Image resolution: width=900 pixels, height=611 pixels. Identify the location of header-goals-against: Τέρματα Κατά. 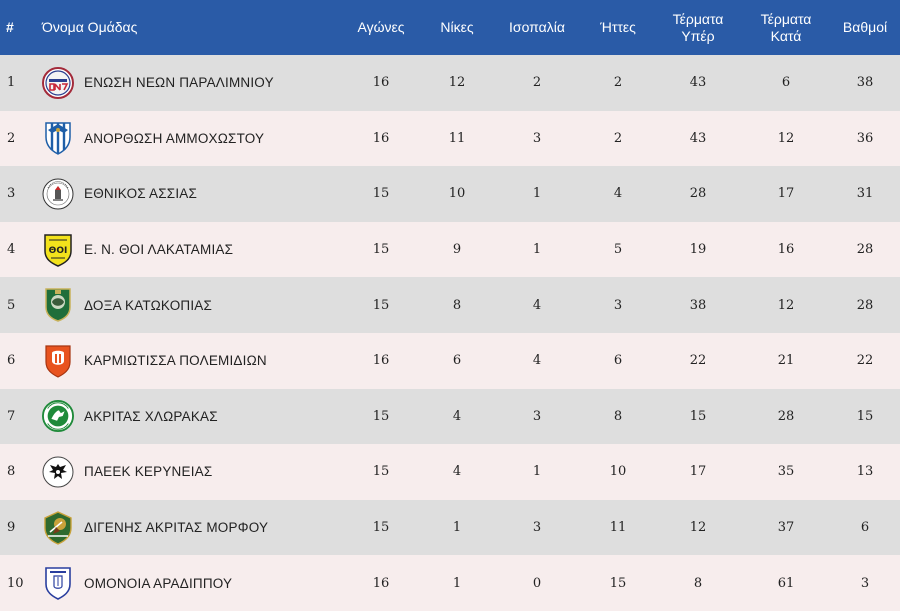
(786, 27).